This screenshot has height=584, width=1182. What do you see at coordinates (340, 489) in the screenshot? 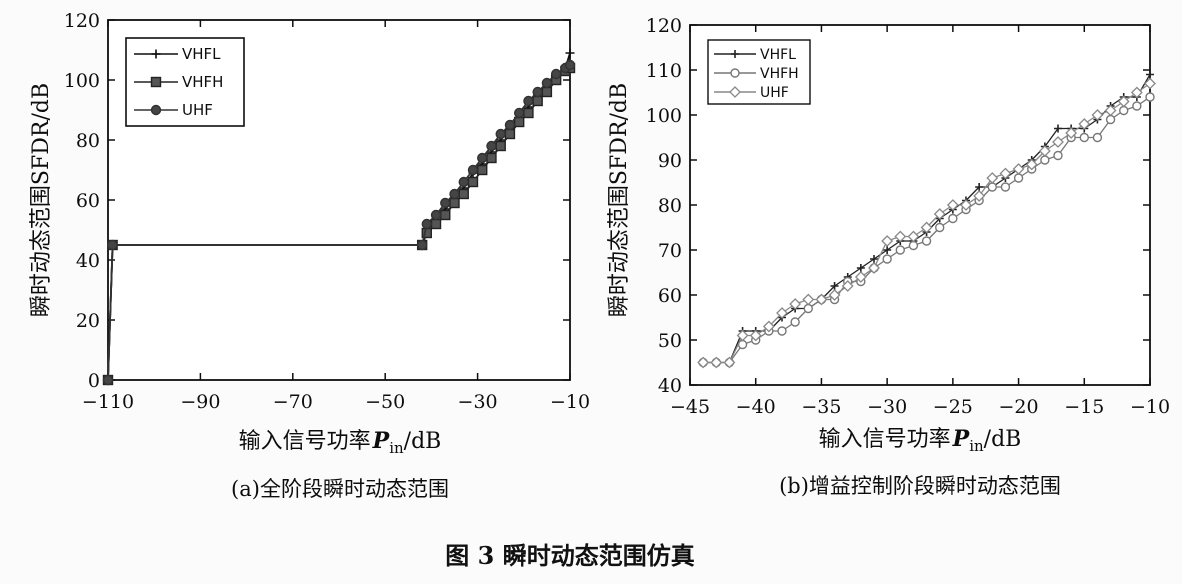
I see `chart-a-caption: (a)全阶段瞬时动态范围` at bounding box center [340, 489].